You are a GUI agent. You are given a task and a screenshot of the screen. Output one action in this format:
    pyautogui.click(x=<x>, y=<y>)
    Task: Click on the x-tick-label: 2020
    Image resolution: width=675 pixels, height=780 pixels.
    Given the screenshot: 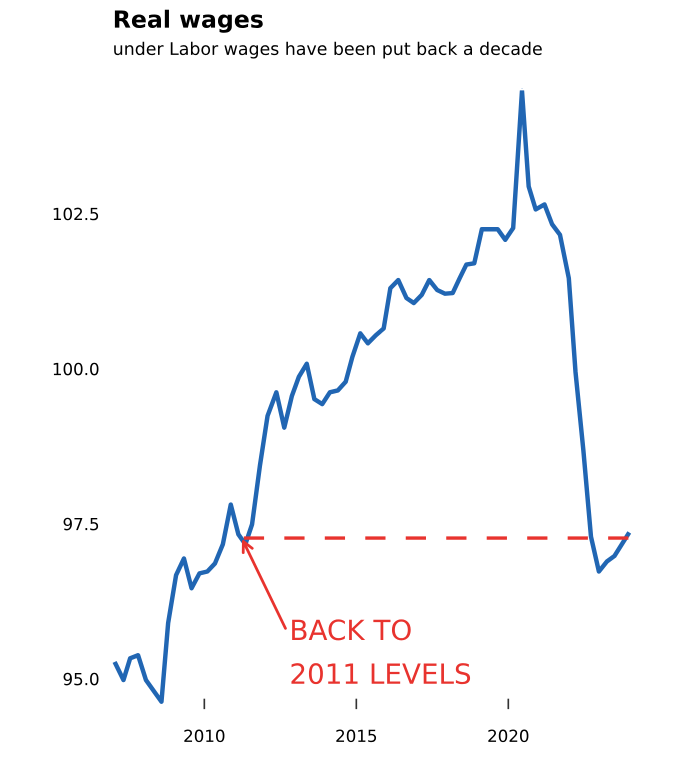 What is the action you would take?
    pyautogui.click(x=508, y=736)
    